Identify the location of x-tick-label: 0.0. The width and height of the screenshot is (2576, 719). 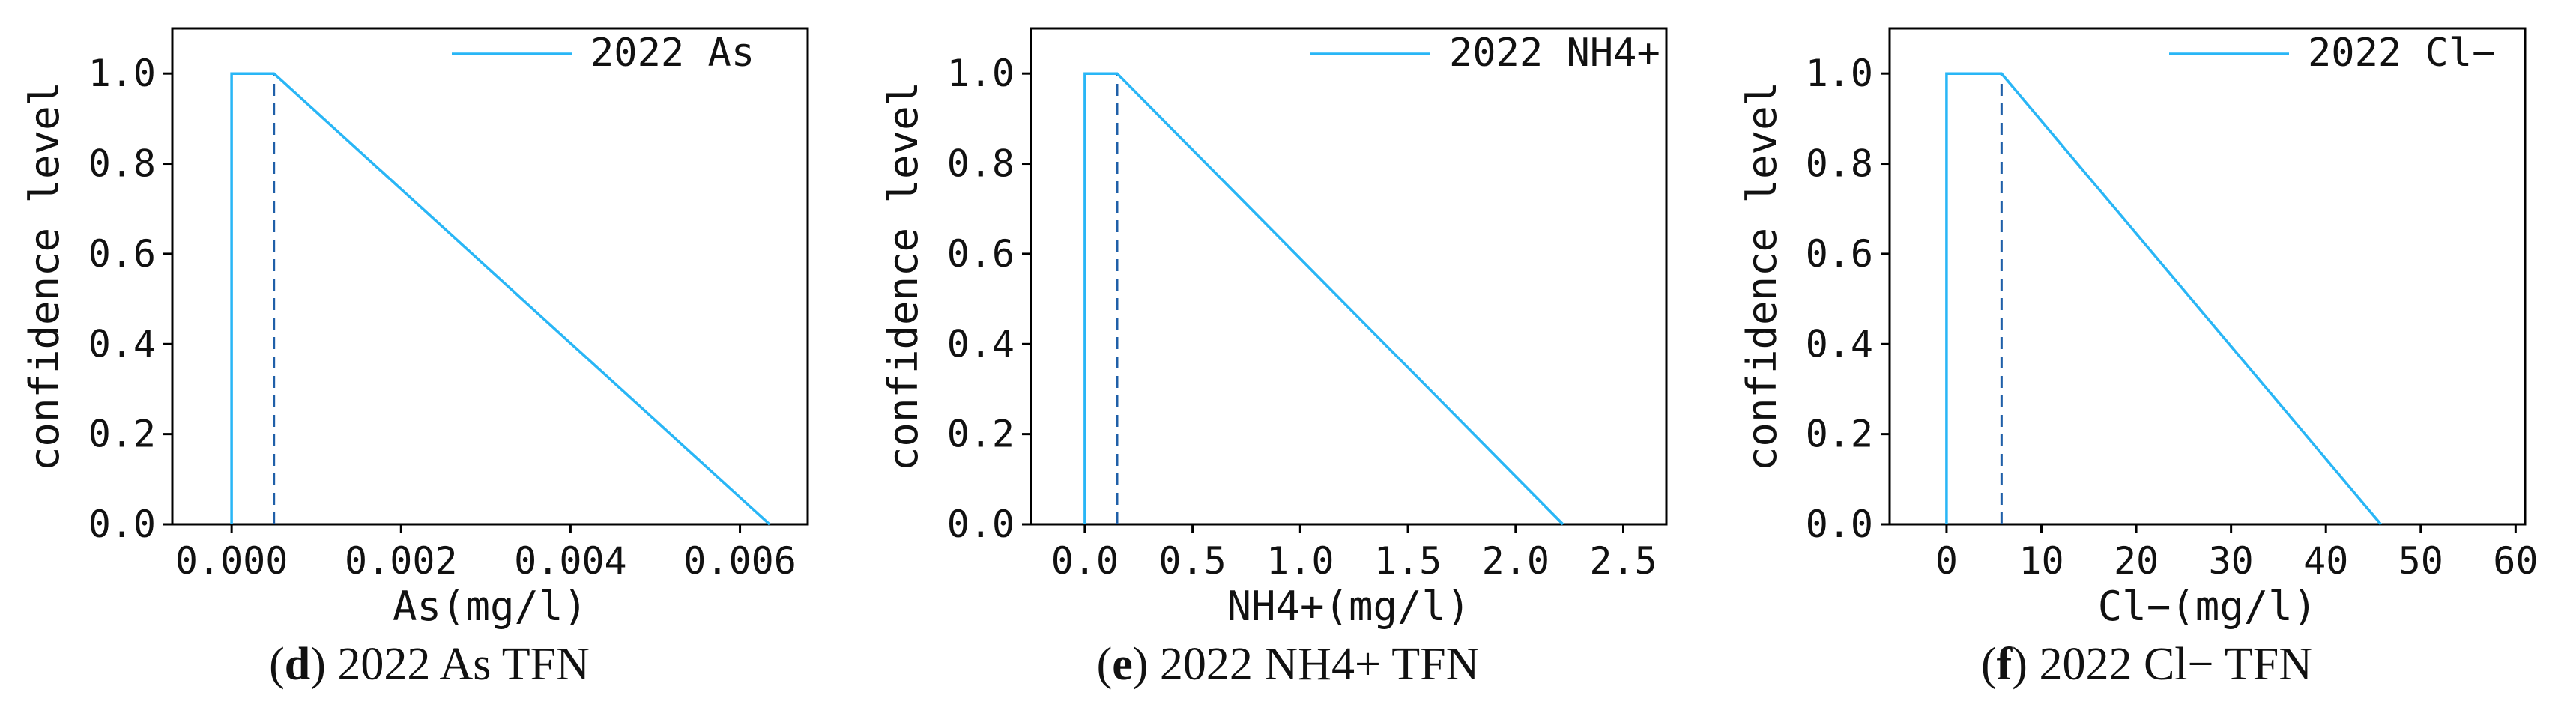
(1085, 561).